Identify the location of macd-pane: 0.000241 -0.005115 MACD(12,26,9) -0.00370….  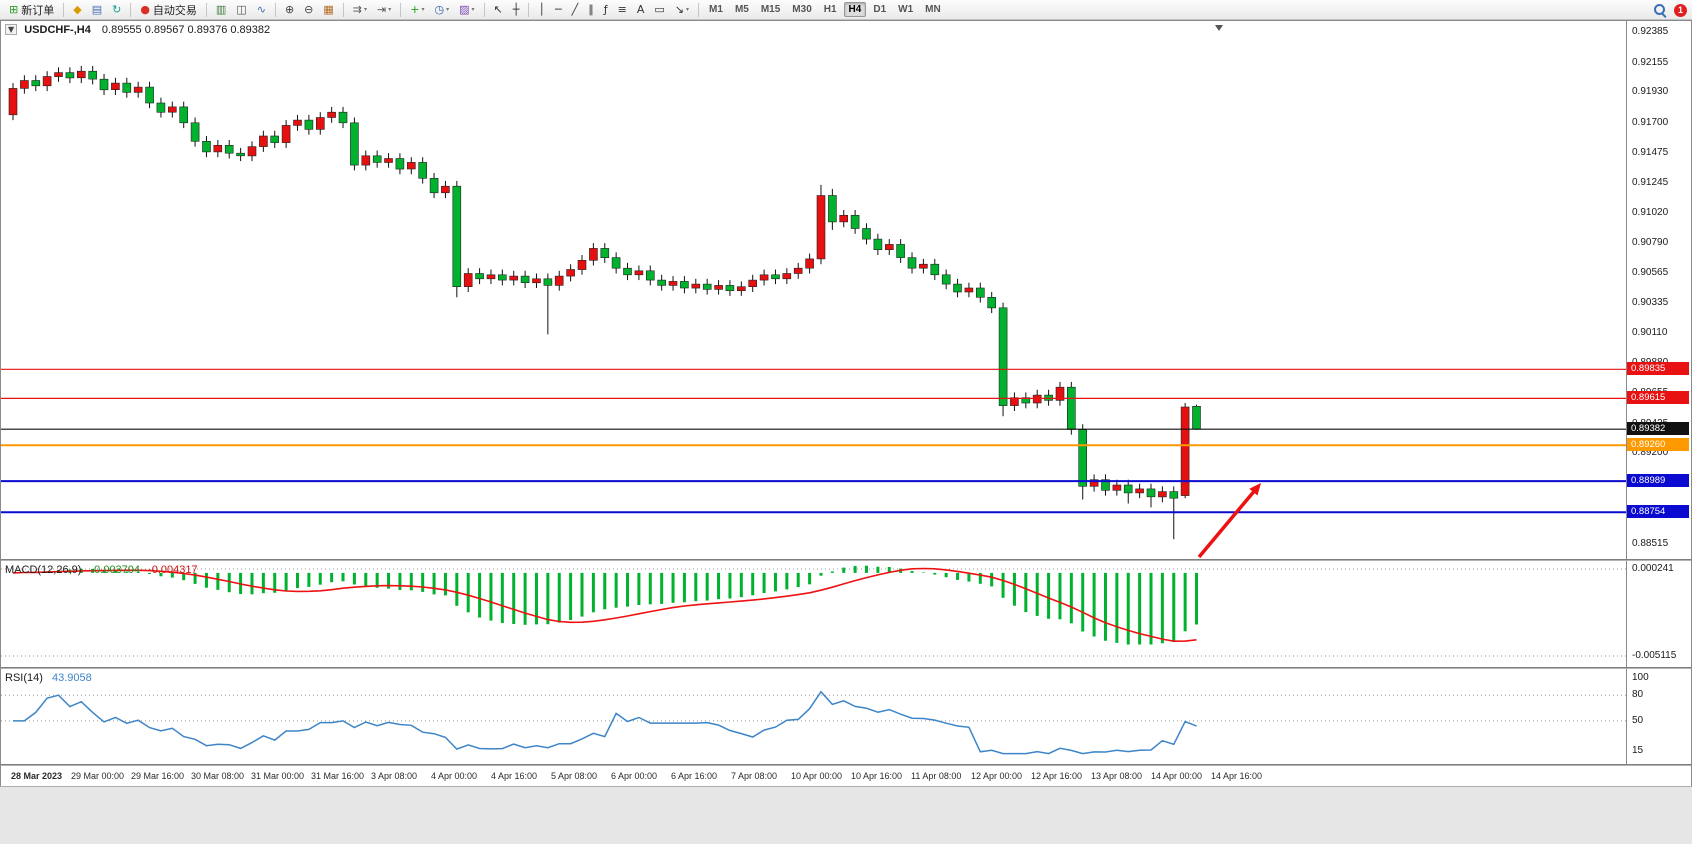
(846, 614).